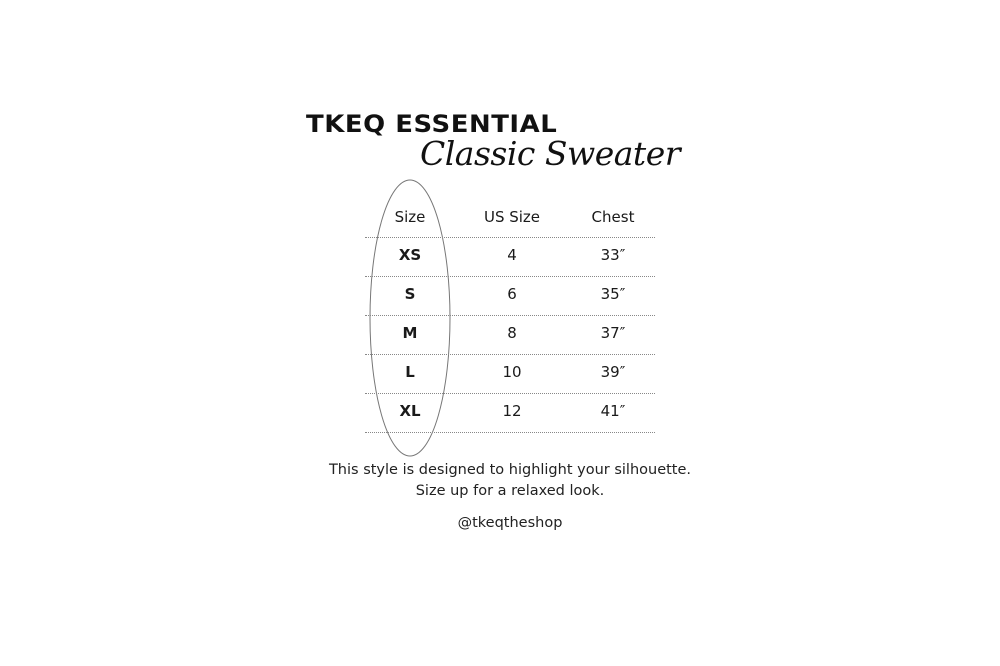 The width and height of the screenshot is (1000, 666). Describe the element at coordinates (512, 255) in the screenshot. I see `table-cell: 4` at that location.